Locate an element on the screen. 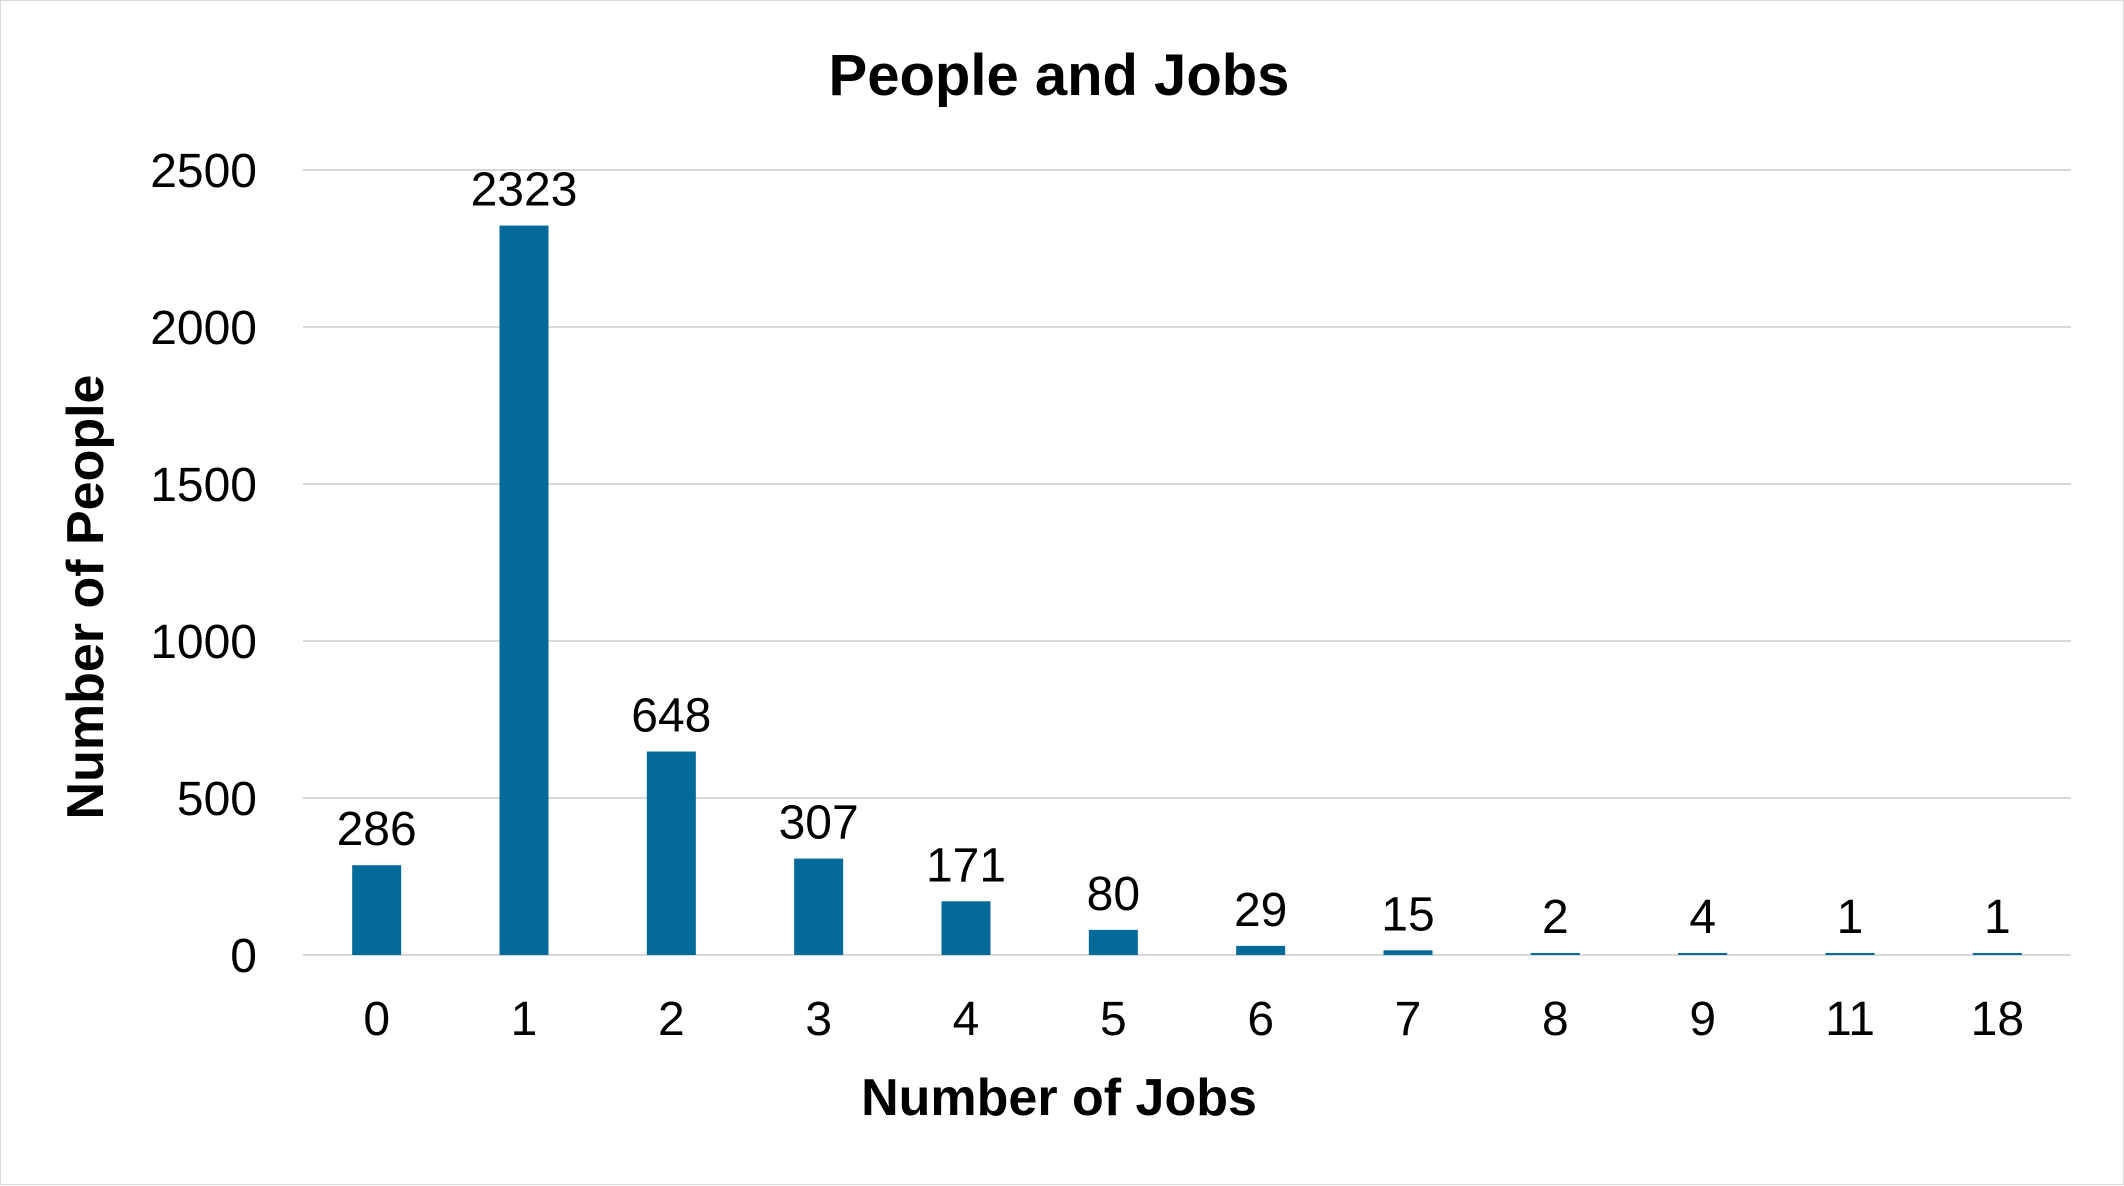 The height and width of the screenshot is (1186, 2124). data-label: 80 is located at coordinates (1113, 894).